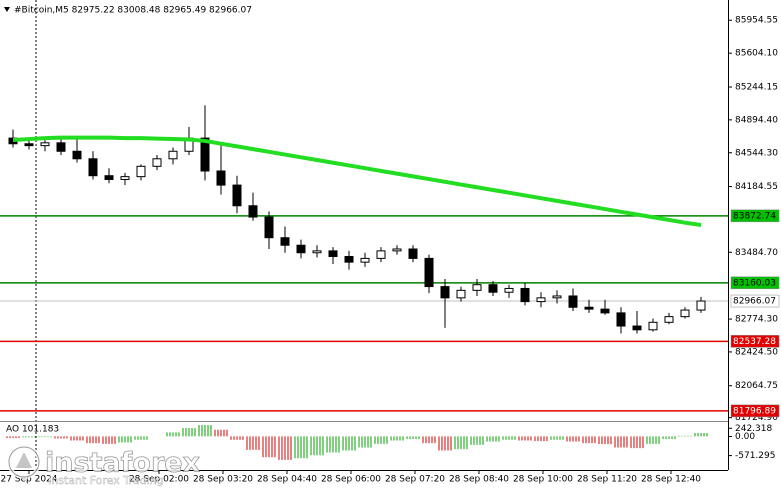 The height and width of the screenshot is (489, 781). Describe the element at coordinates (28, 480) in the screenshot. I see `x-tick-label: 27 Sep 2024` at that location.